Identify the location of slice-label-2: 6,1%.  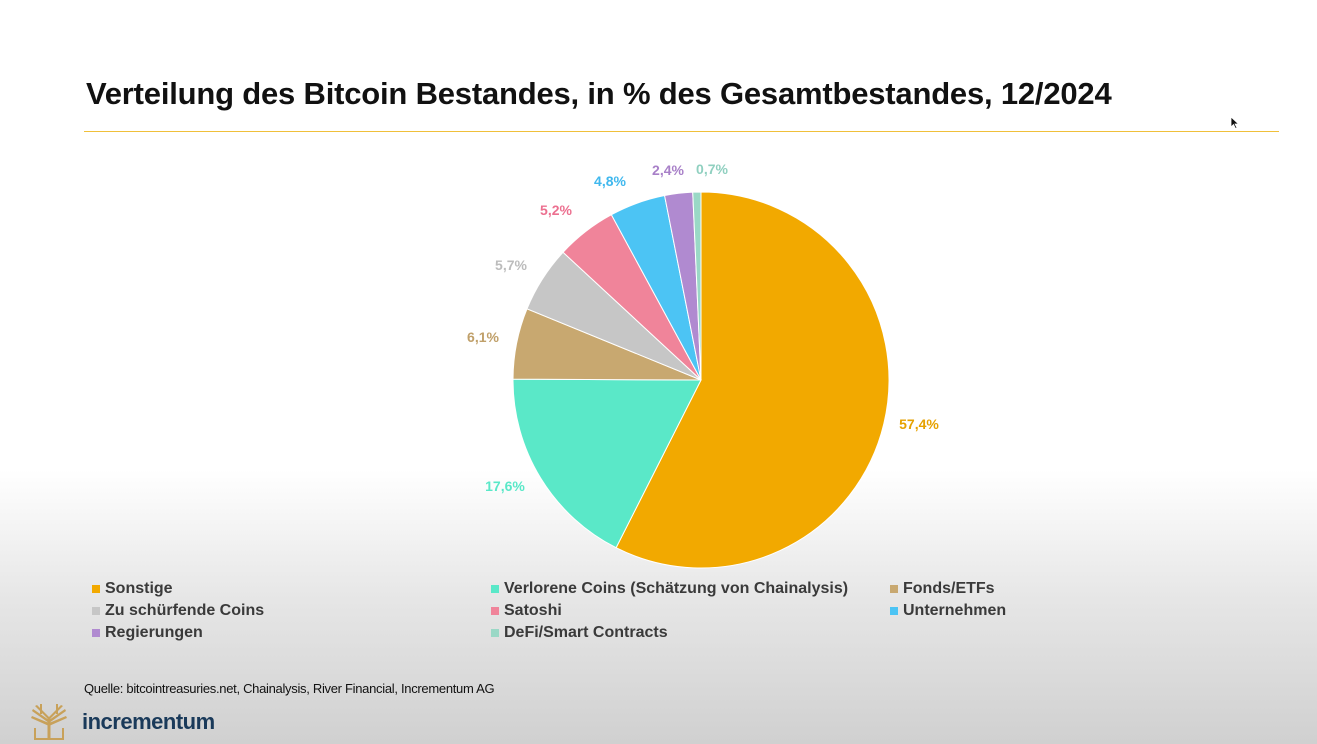
(483, 337).